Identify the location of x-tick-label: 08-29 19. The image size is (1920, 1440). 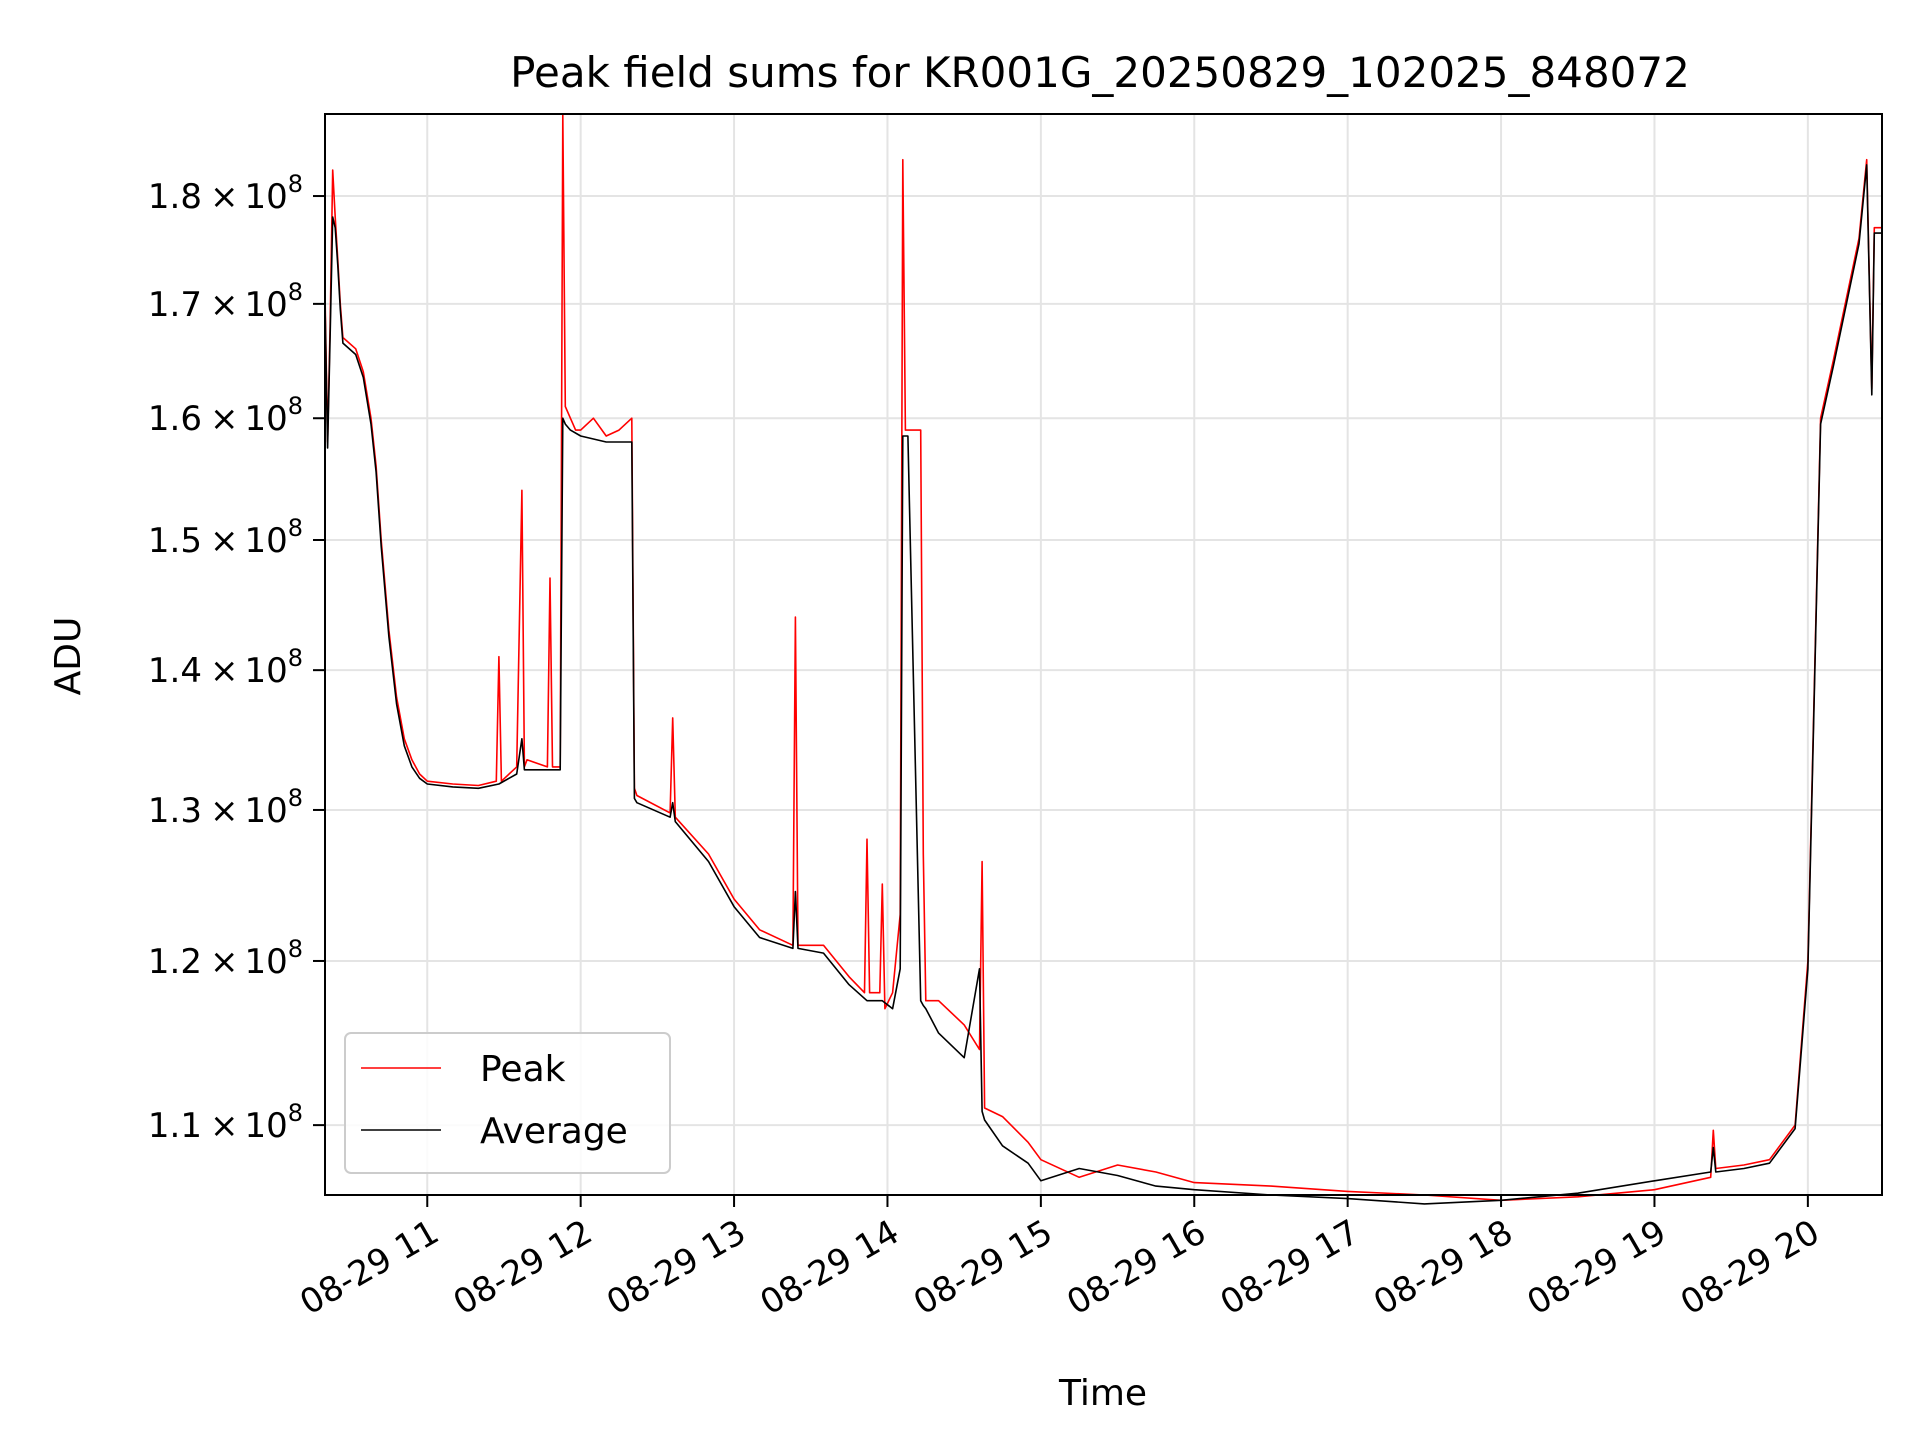
(1597, 1267).